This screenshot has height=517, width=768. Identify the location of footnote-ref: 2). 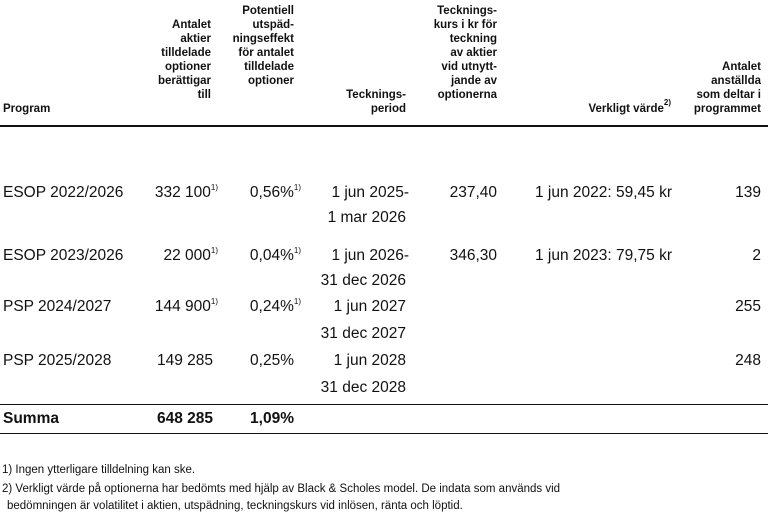
(667, 102).